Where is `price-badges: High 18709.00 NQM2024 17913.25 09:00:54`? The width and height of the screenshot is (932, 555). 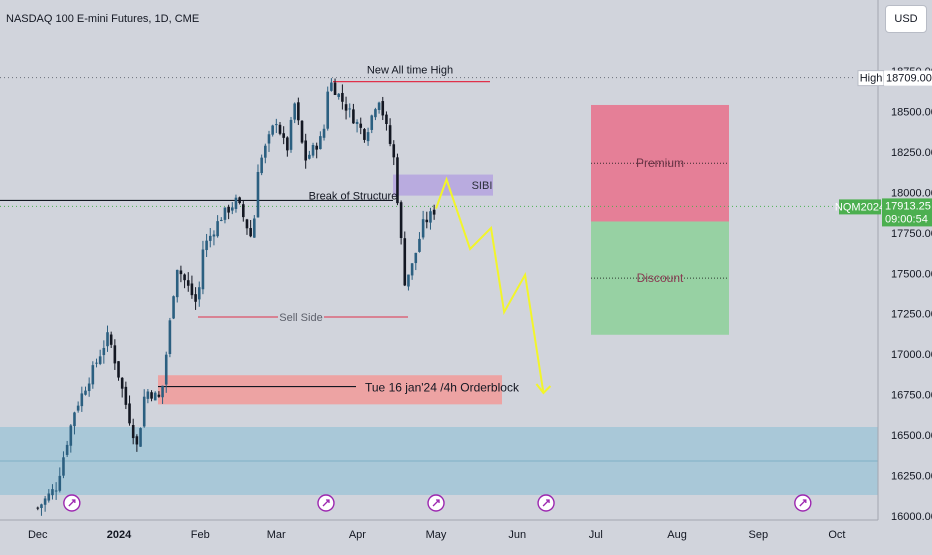 price-badges: High 18709.00 NQM2024 17913.25 09:00:54 is located at coordinates (883, 148).